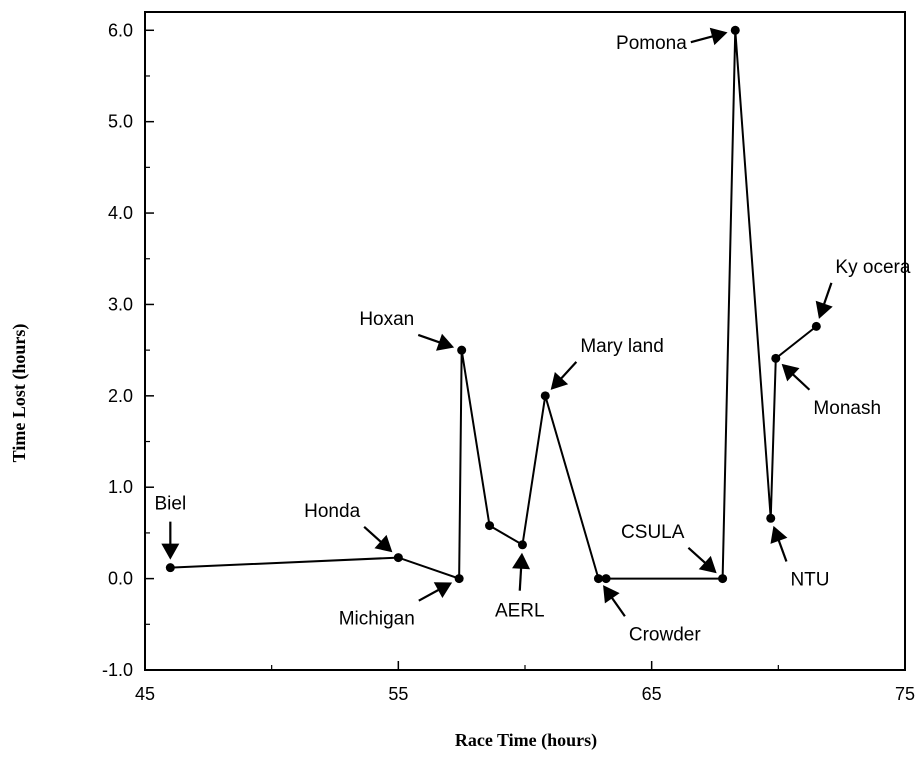 The image size is (918, 757). What do you see at coordinates (120, 304) in the screenshot?
I see `y-tick-label: 3.0` at bounding box center [120, 304].